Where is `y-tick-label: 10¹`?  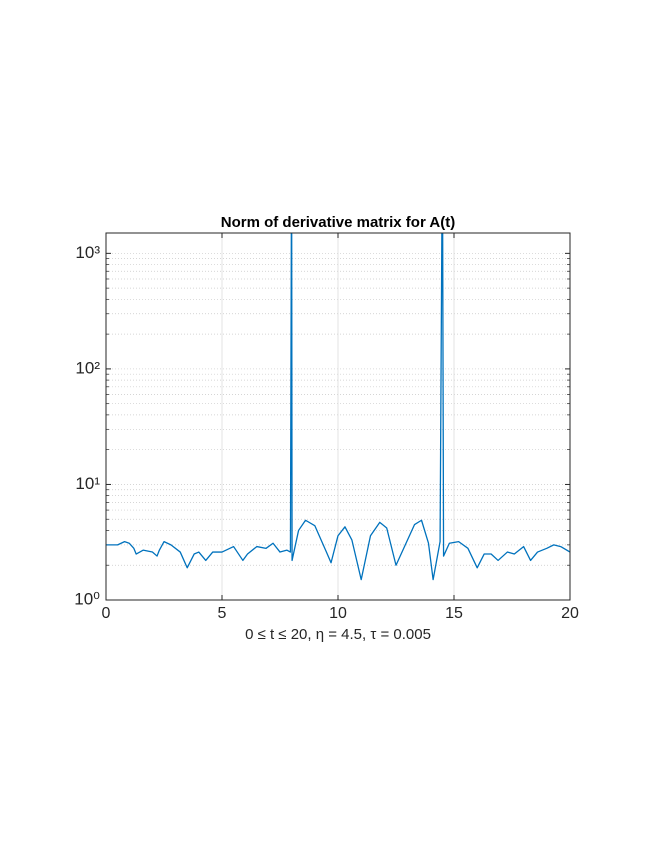
y-tick-label: 10¹ is located at coordinates (87, 483).